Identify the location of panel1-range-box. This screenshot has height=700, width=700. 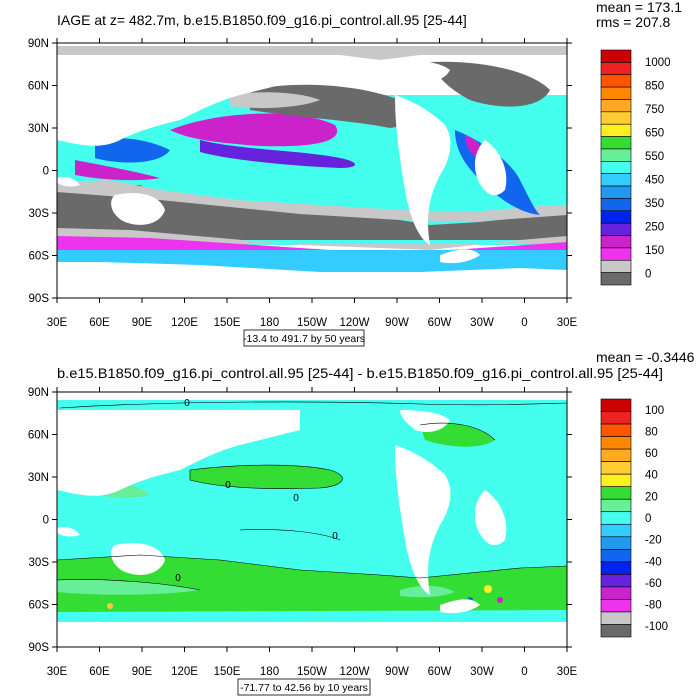
(304, 338).